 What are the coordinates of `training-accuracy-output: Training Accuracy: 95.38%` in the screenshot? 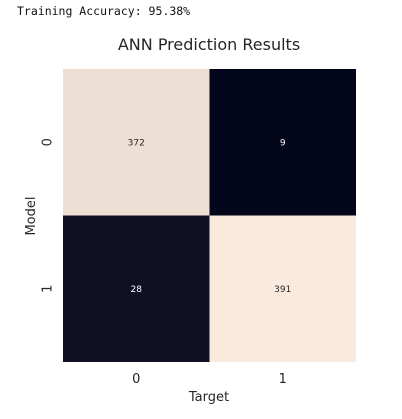 It's located at (104, 11).